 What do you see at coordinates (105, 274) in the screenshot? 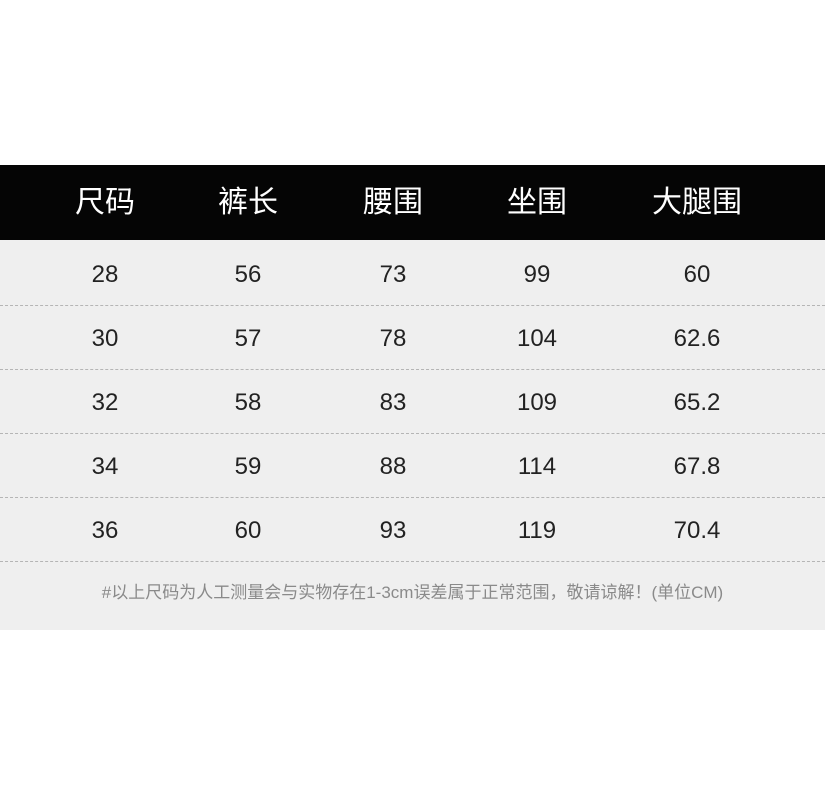
I see `table-cell: 28` at bounding box center [105, 274].